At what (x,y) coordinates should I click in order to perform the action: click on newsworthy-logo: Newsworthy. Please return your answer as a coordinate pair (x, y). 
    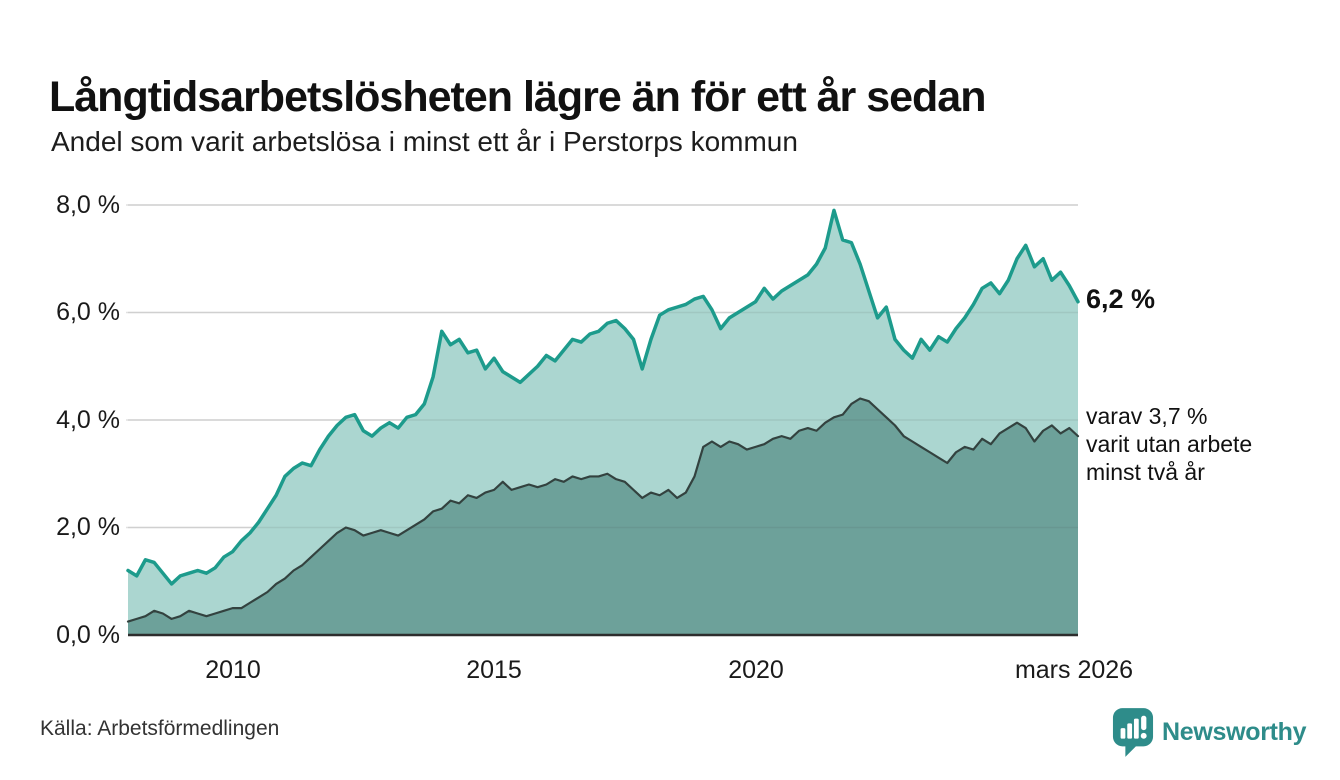
    Looking at the image, I should click on (1209, 732).